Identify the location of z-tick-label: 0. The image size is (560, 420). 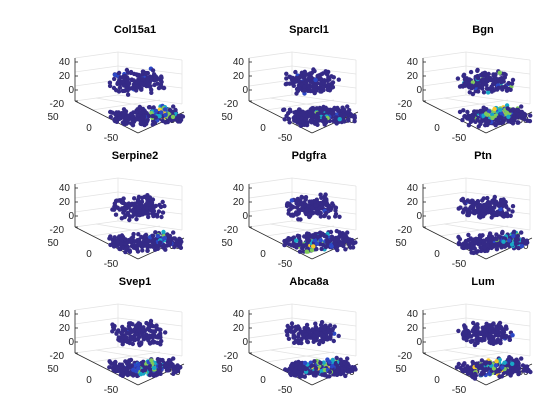
(245, 90).